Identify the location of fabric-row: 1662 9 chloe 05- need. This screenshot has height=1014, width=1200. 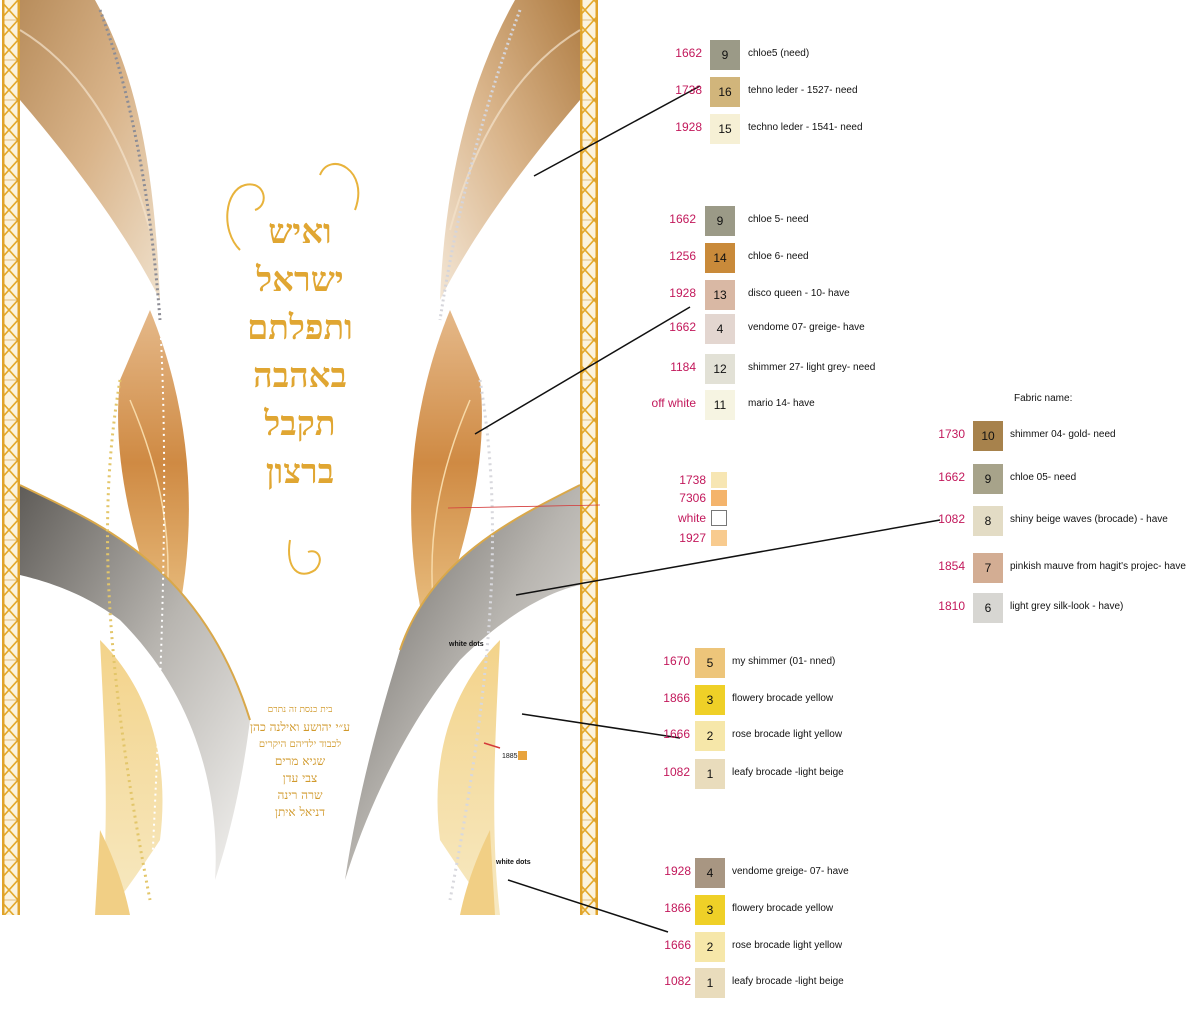
(600, 479).